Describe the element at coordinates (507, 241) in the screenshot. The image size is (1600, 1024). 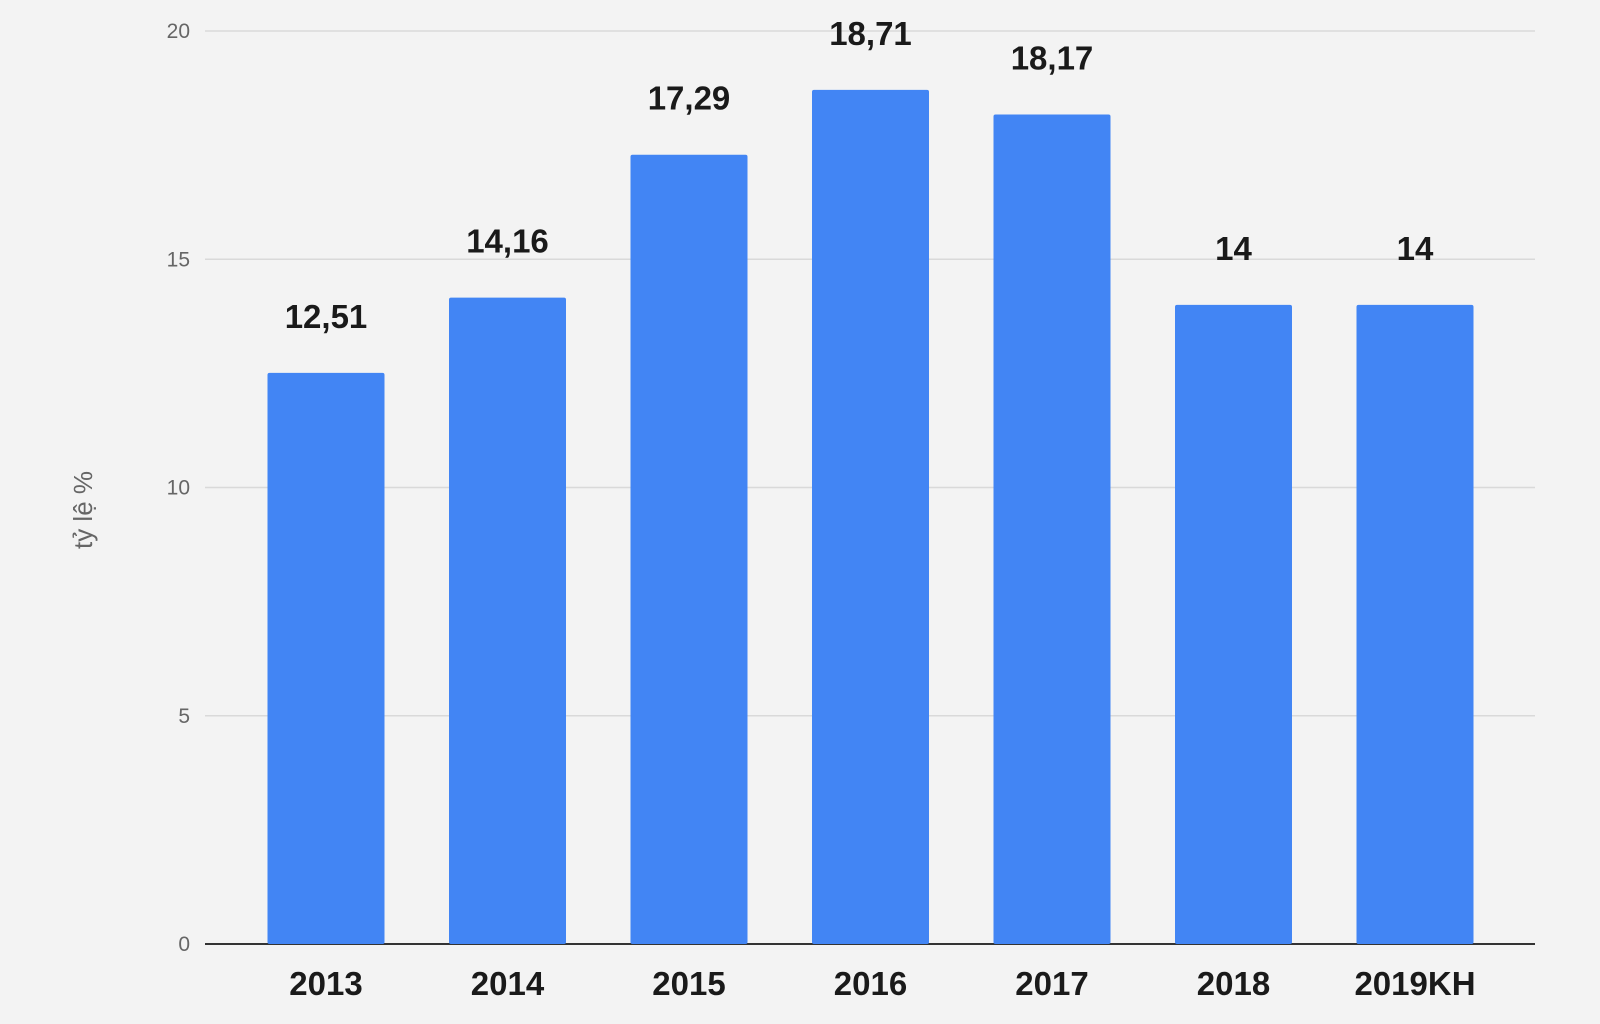
I see `data-label-2014: 14,16` at that location.